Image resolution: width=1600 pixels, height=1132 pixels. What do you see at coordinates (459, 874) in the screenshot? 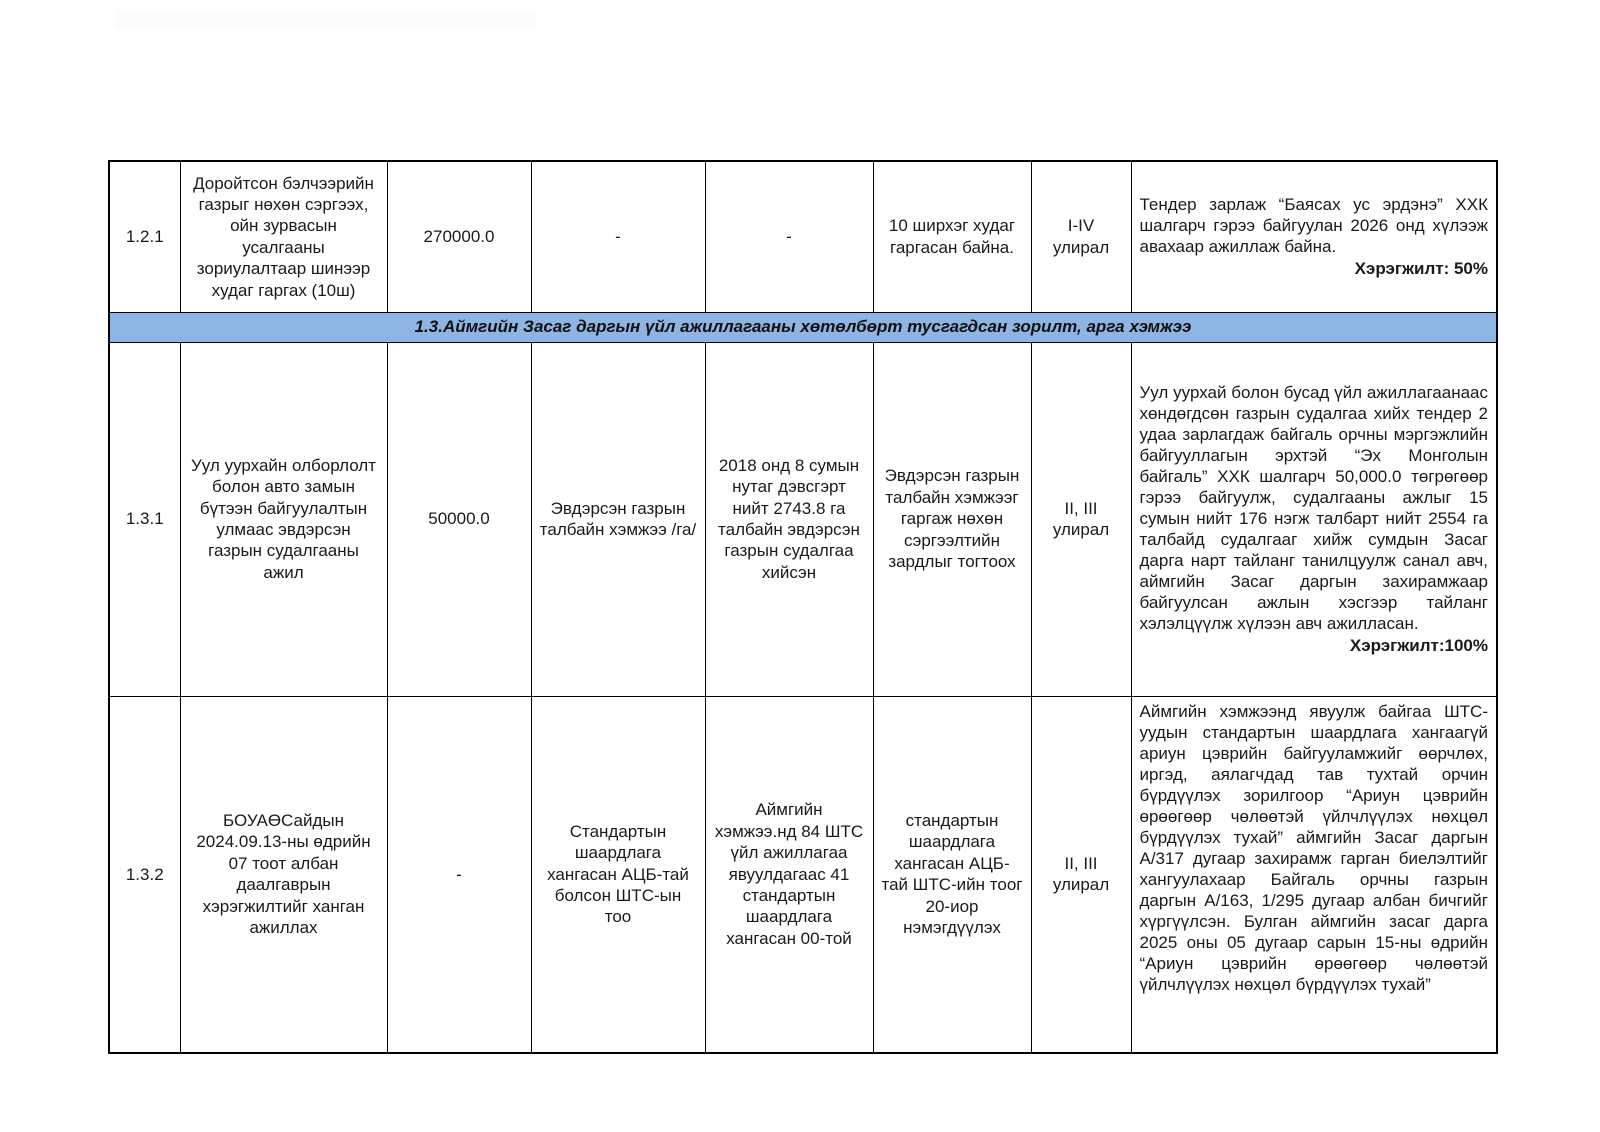
I see `budget-cell: -` at bounding box center [459, 874].